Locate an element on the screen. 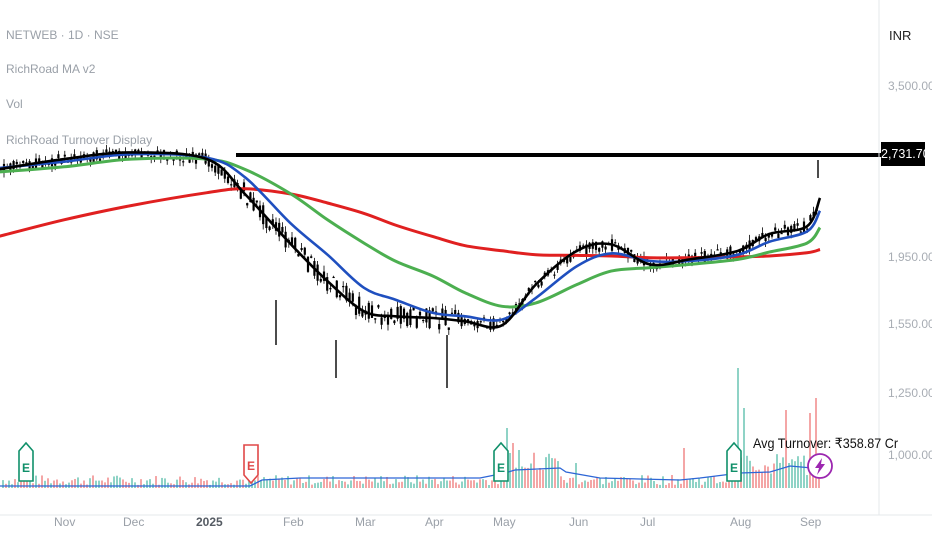 This screenshot has height=555, width=932. lightning-icon is located at coordinates (820, 466).